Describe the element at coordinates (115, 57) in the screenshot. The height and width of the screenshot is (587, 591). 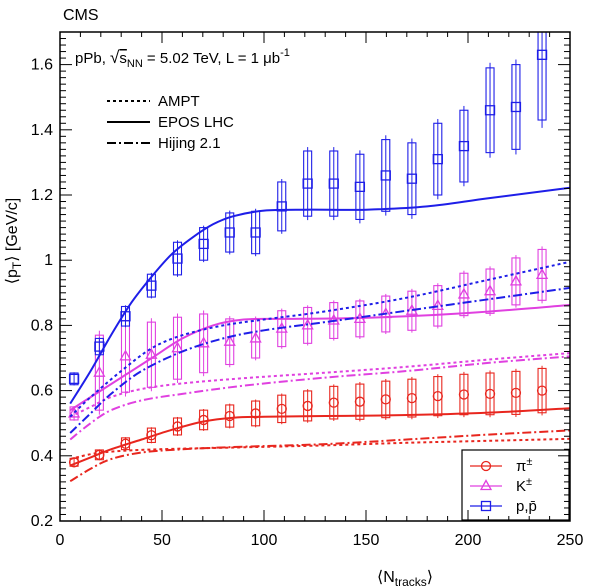
I see `header-sqrt: √` at that location.